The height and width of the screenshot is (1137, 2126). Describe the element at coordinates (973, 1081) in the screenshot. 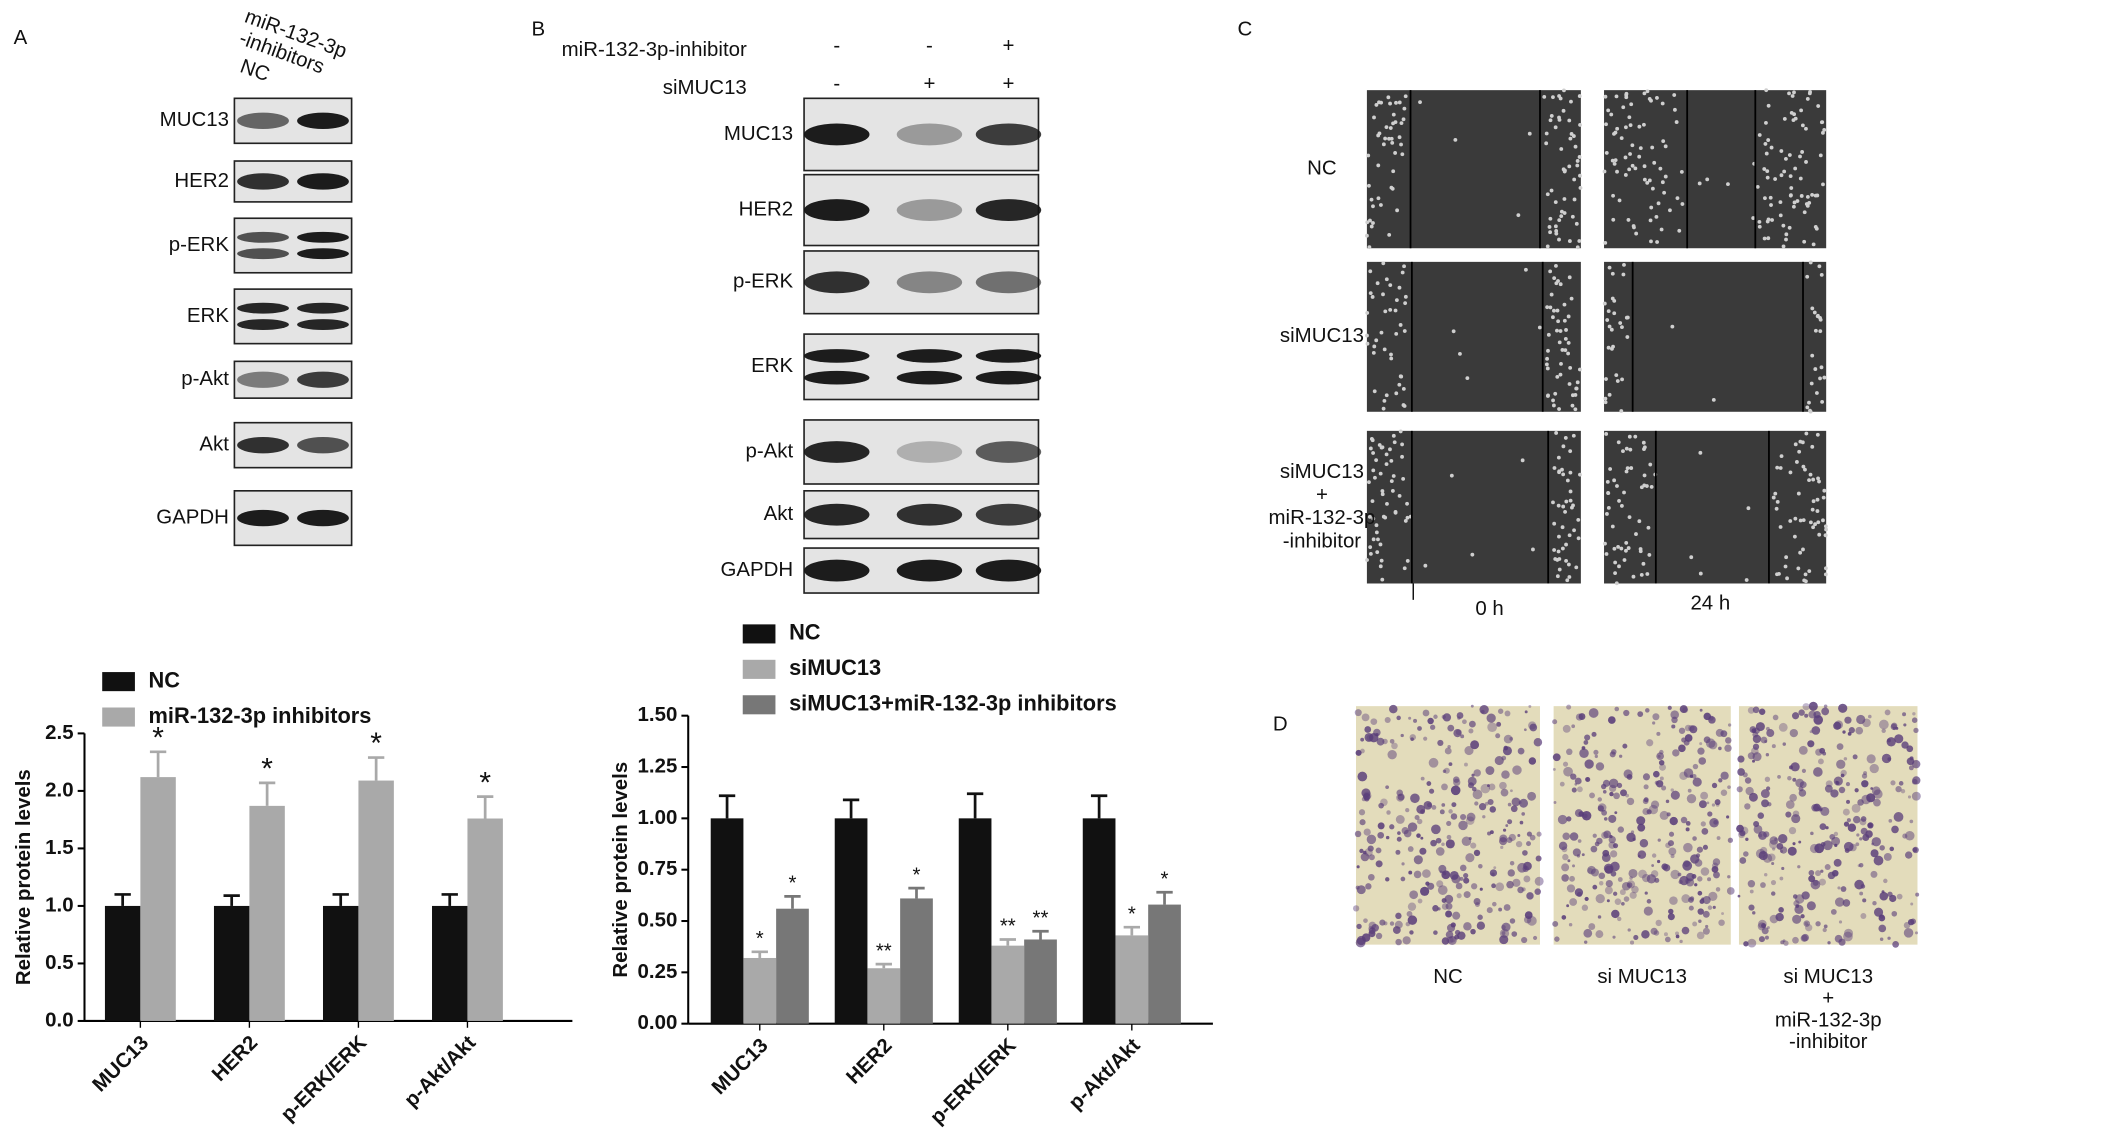

I see `x-tick-label: p-ERK/ERK` at that location.